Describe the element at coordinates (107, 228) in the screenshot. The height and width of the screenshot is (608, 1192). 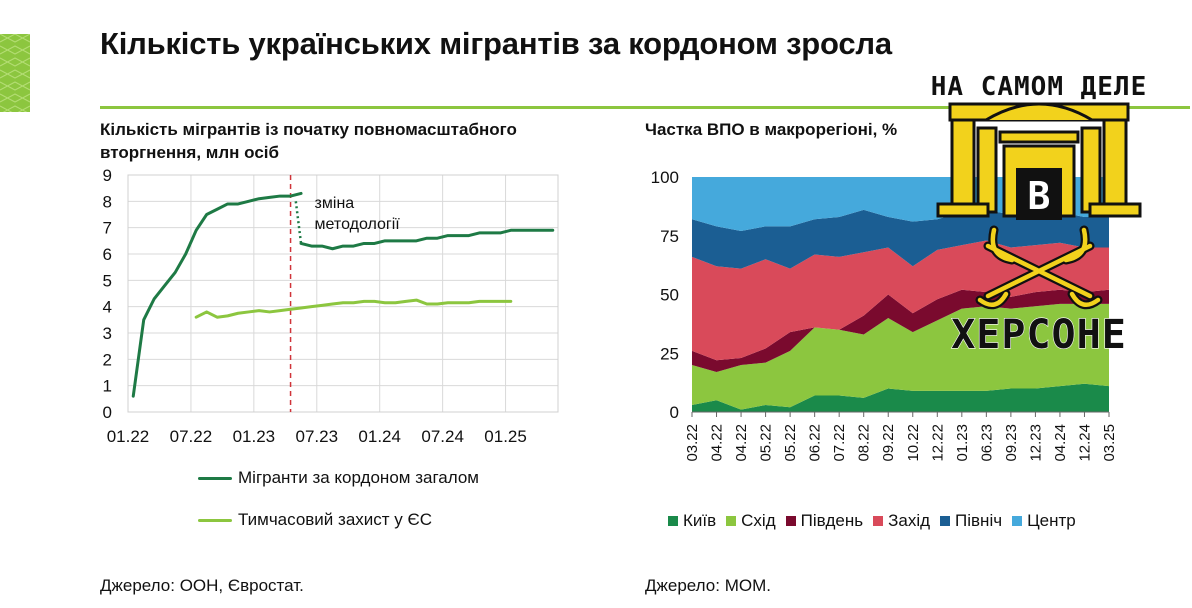
I see `y-tick-label: 7` at that location.